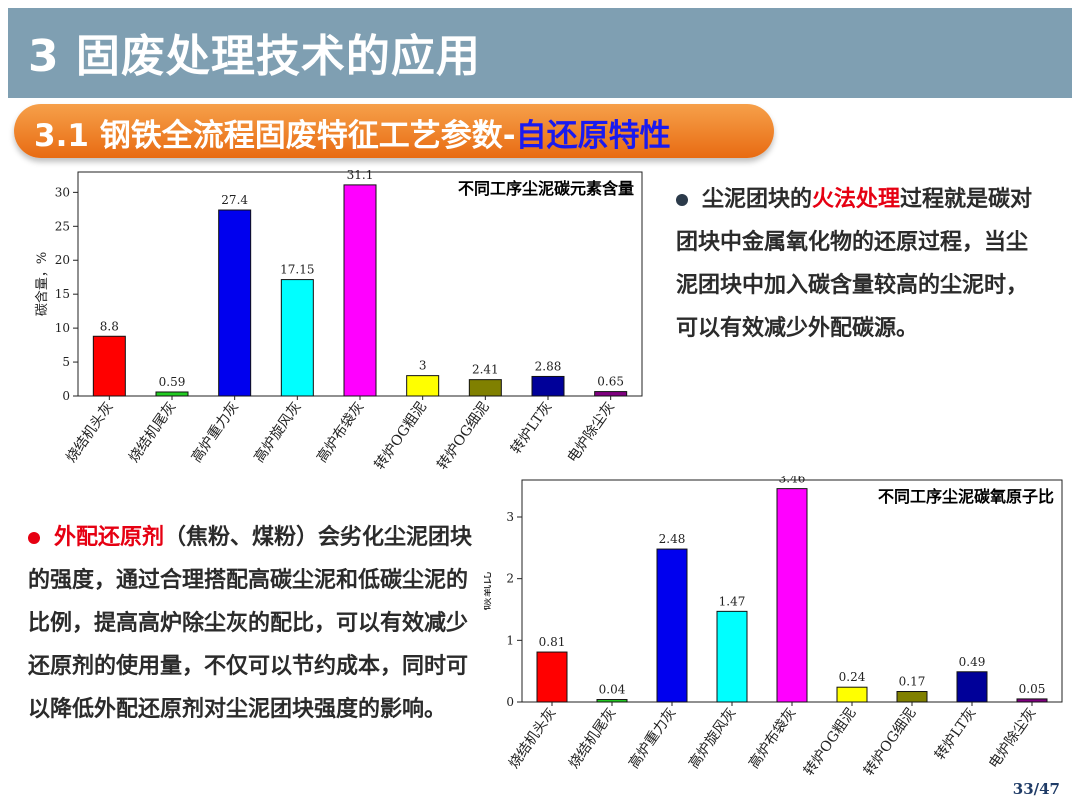 The image size is (1080, 810). What do you see at coordinates (109, 326) in the screenshot?
I see `bar-value-label: 8.8` at bounding box center [109, 326].